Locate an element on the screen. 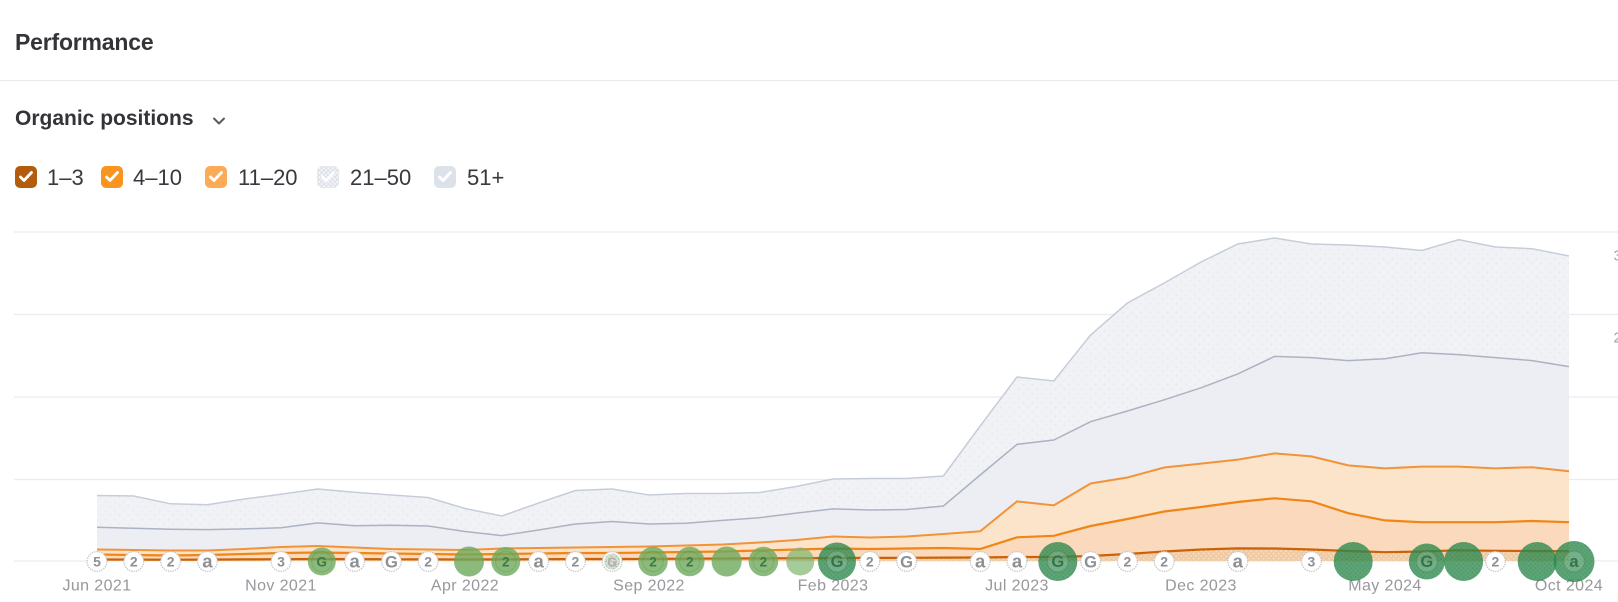 This screenshot has height=602, width=1618. svg-text: May 2024 is located at coordinates (1384, 586).